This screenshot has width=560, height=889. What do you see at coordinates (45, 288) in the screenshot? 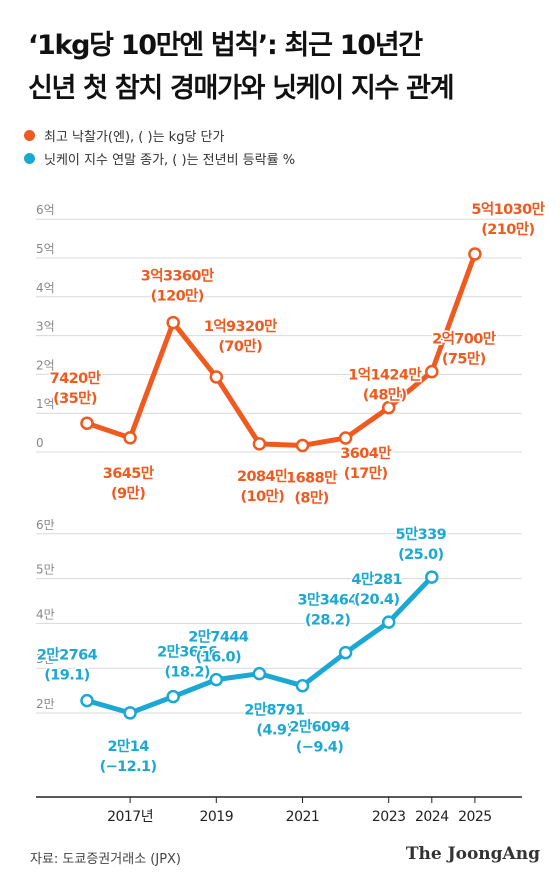
I see `tuna-y-tick-label-4: 4억` at bounding box center [45, 288].